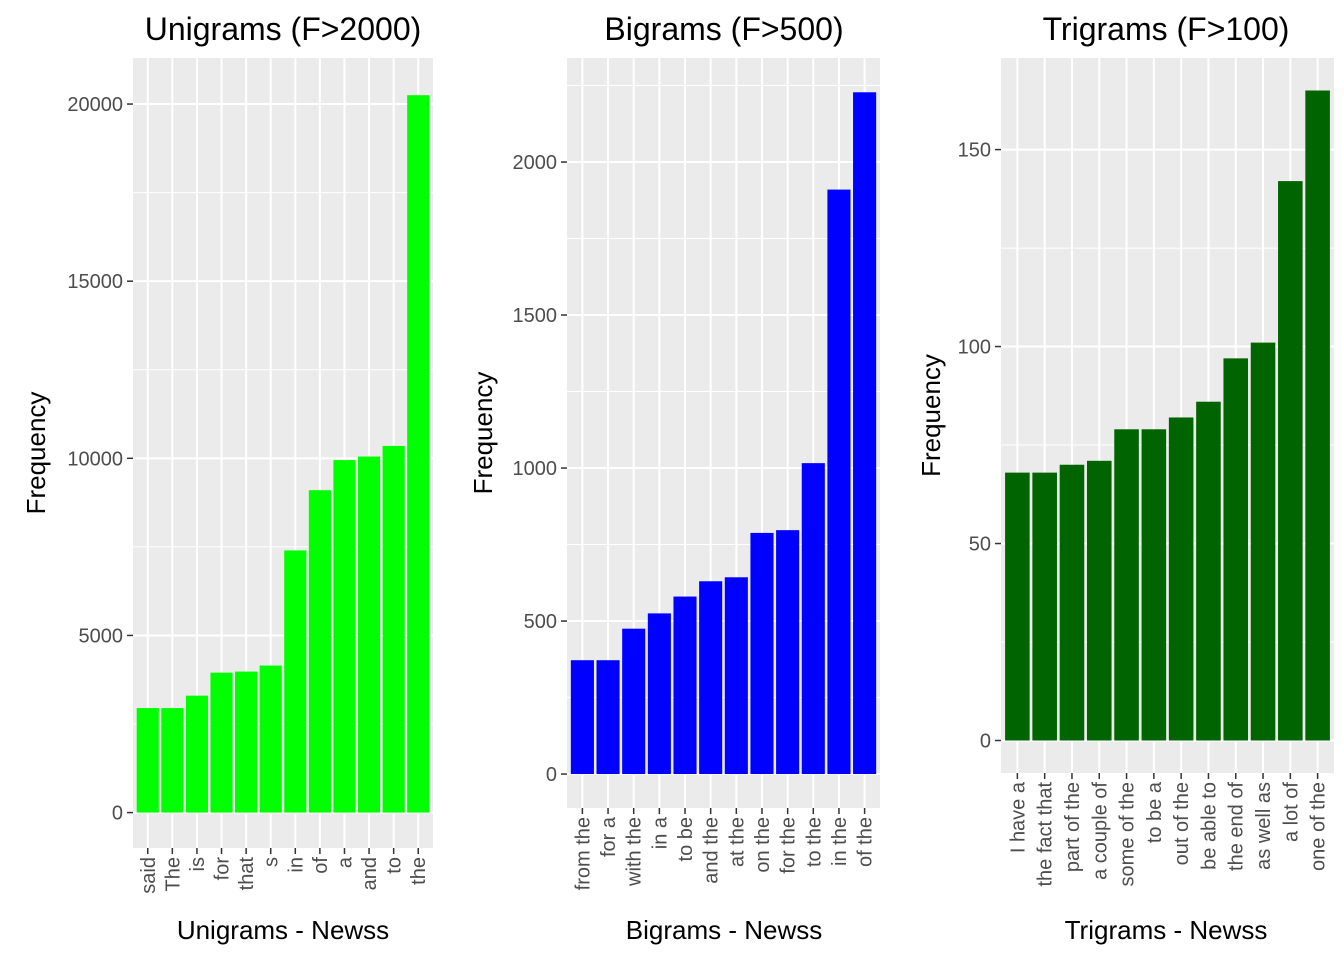  What do you see at coordinates (345, 862) in the screenshot?
I see `category-label: a` at bounding box center [345, 862].